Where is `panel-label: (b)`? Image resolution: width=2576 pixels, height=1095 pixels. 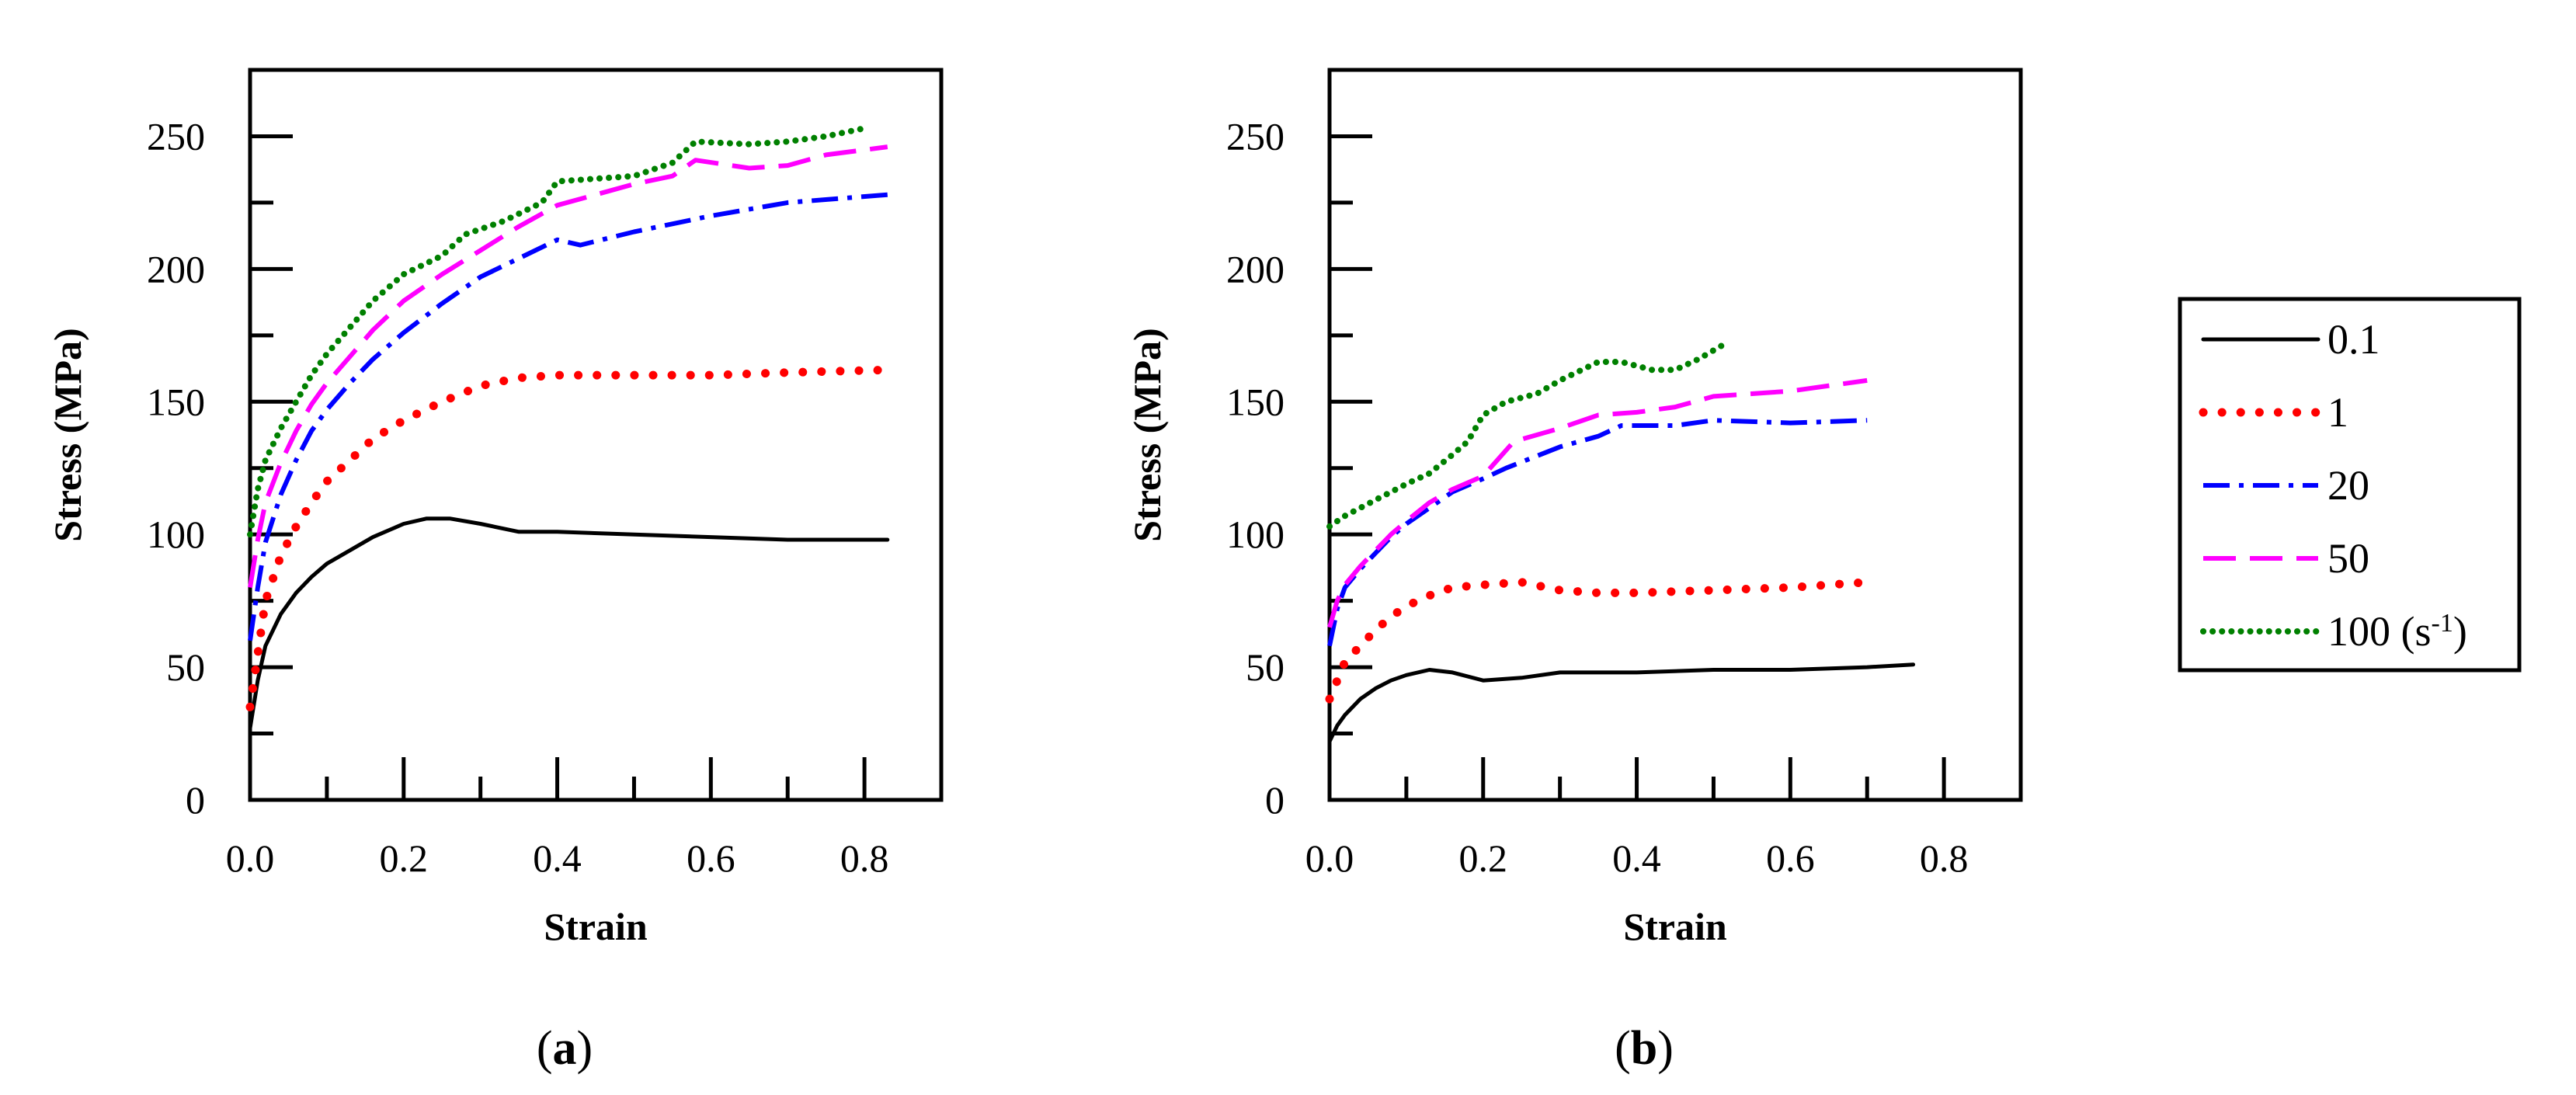
panel-label: (b) is located at coordinates (1644, 1048).